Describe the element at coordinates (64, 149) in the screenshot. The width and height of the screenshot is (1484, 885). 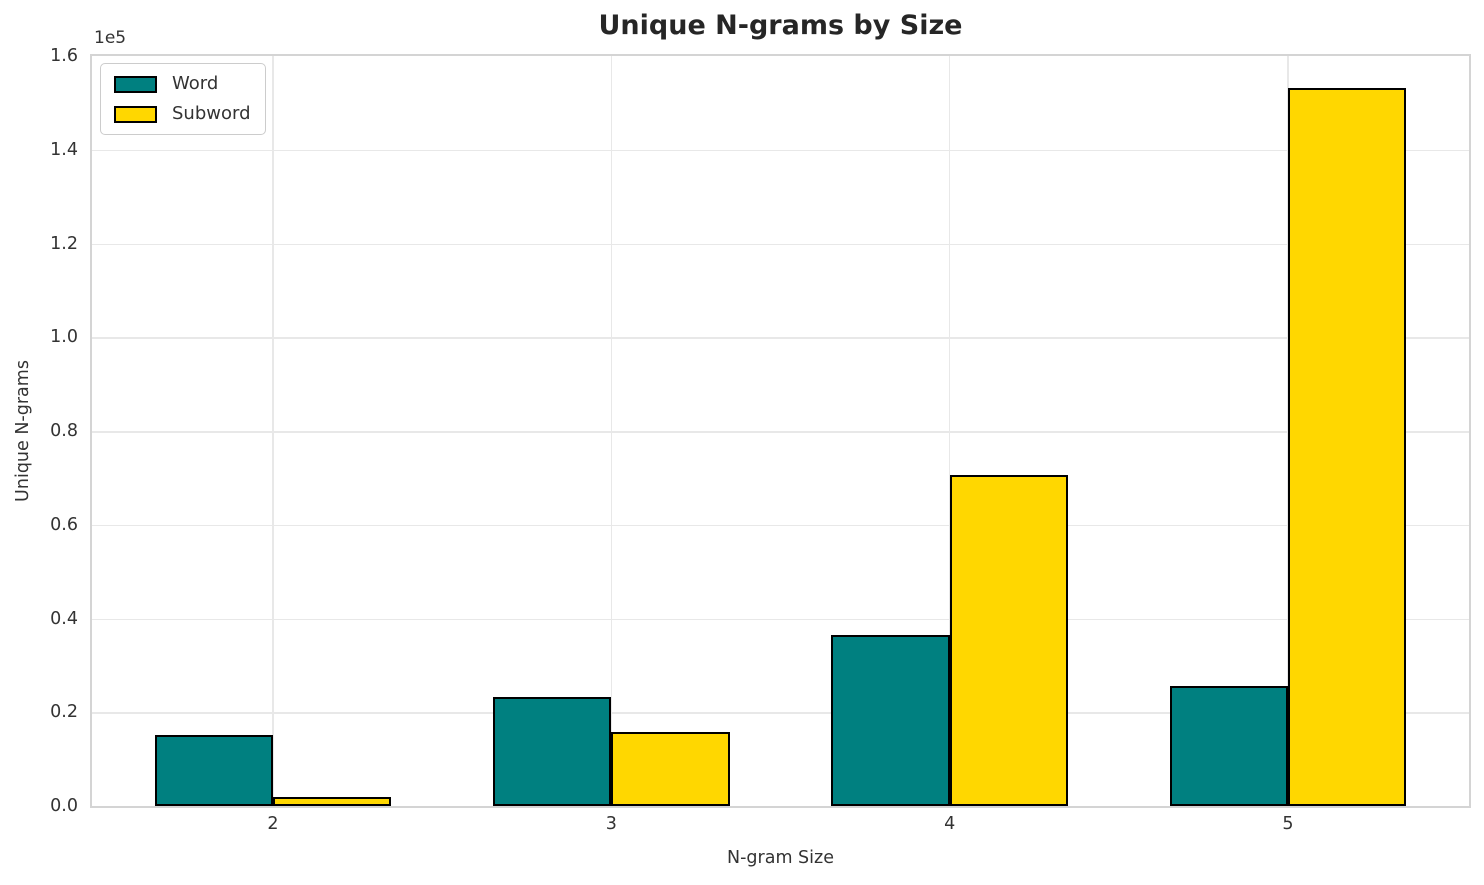
I see `y-tick-label: 1.4` at that location.